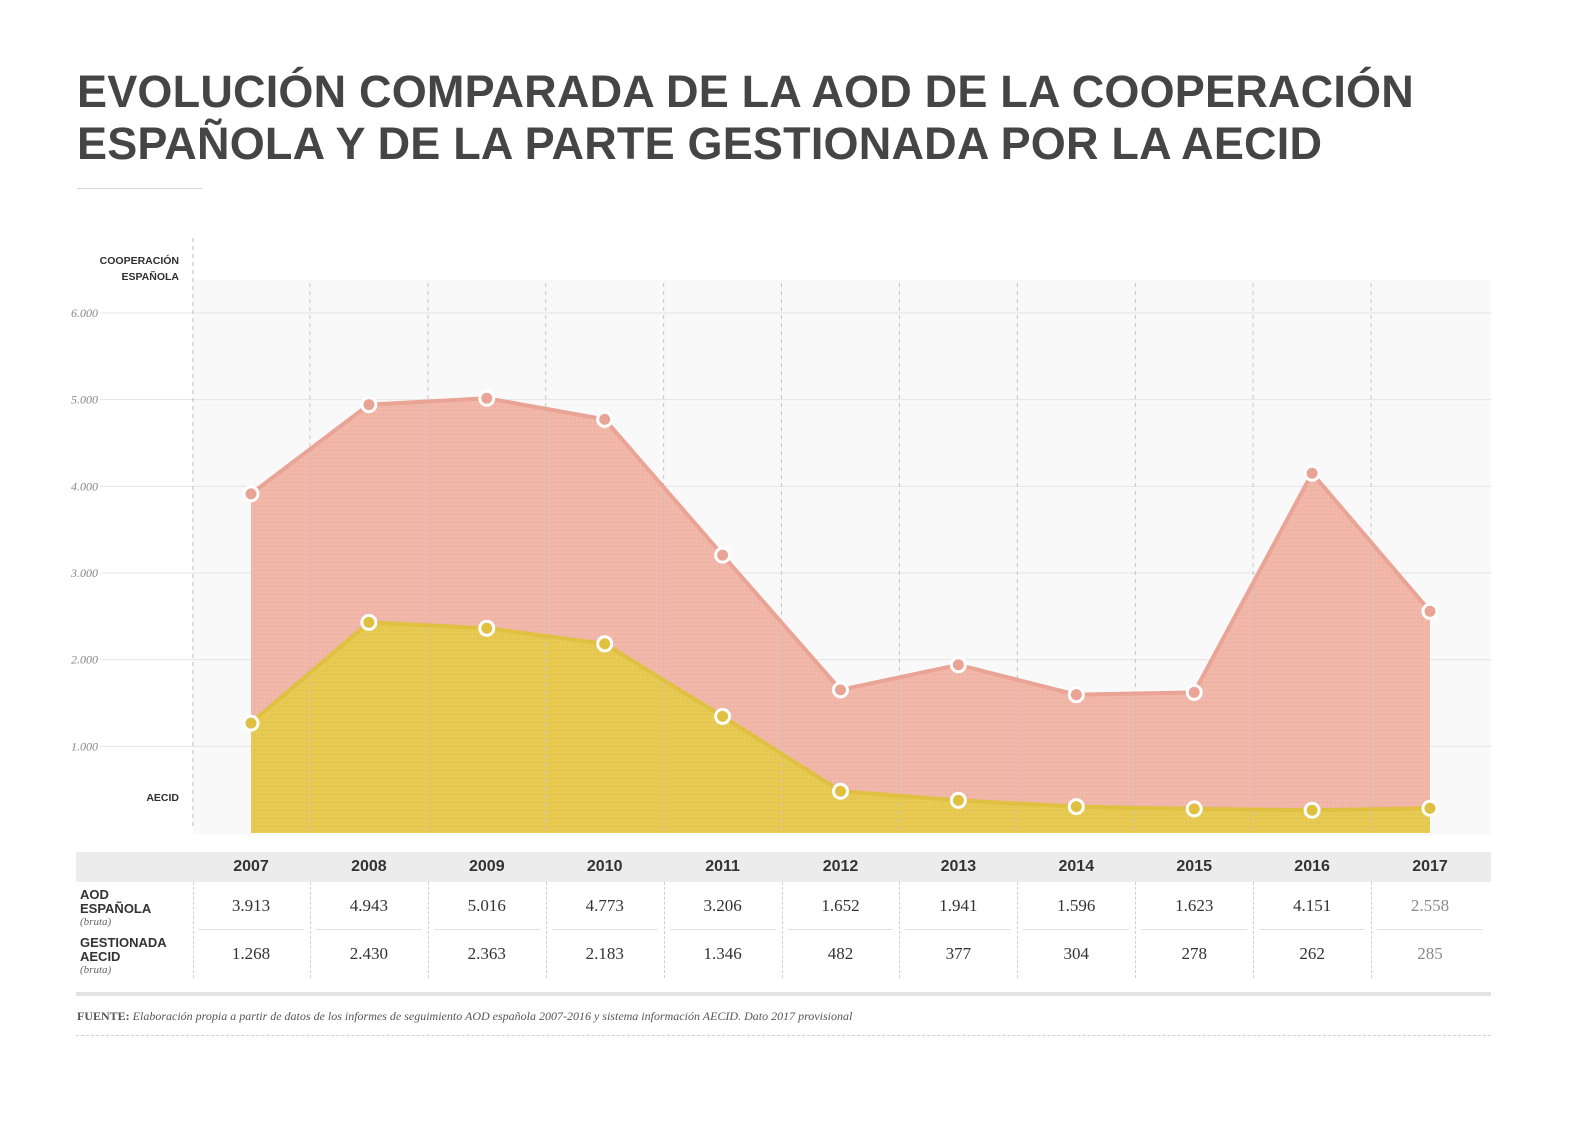 The width and height of the screenshot is (1582, 1122). What do you see at coordinates (369, 905) in the screenshot?
I see `table-cell: 4.943` at bounding box center [369, 905].